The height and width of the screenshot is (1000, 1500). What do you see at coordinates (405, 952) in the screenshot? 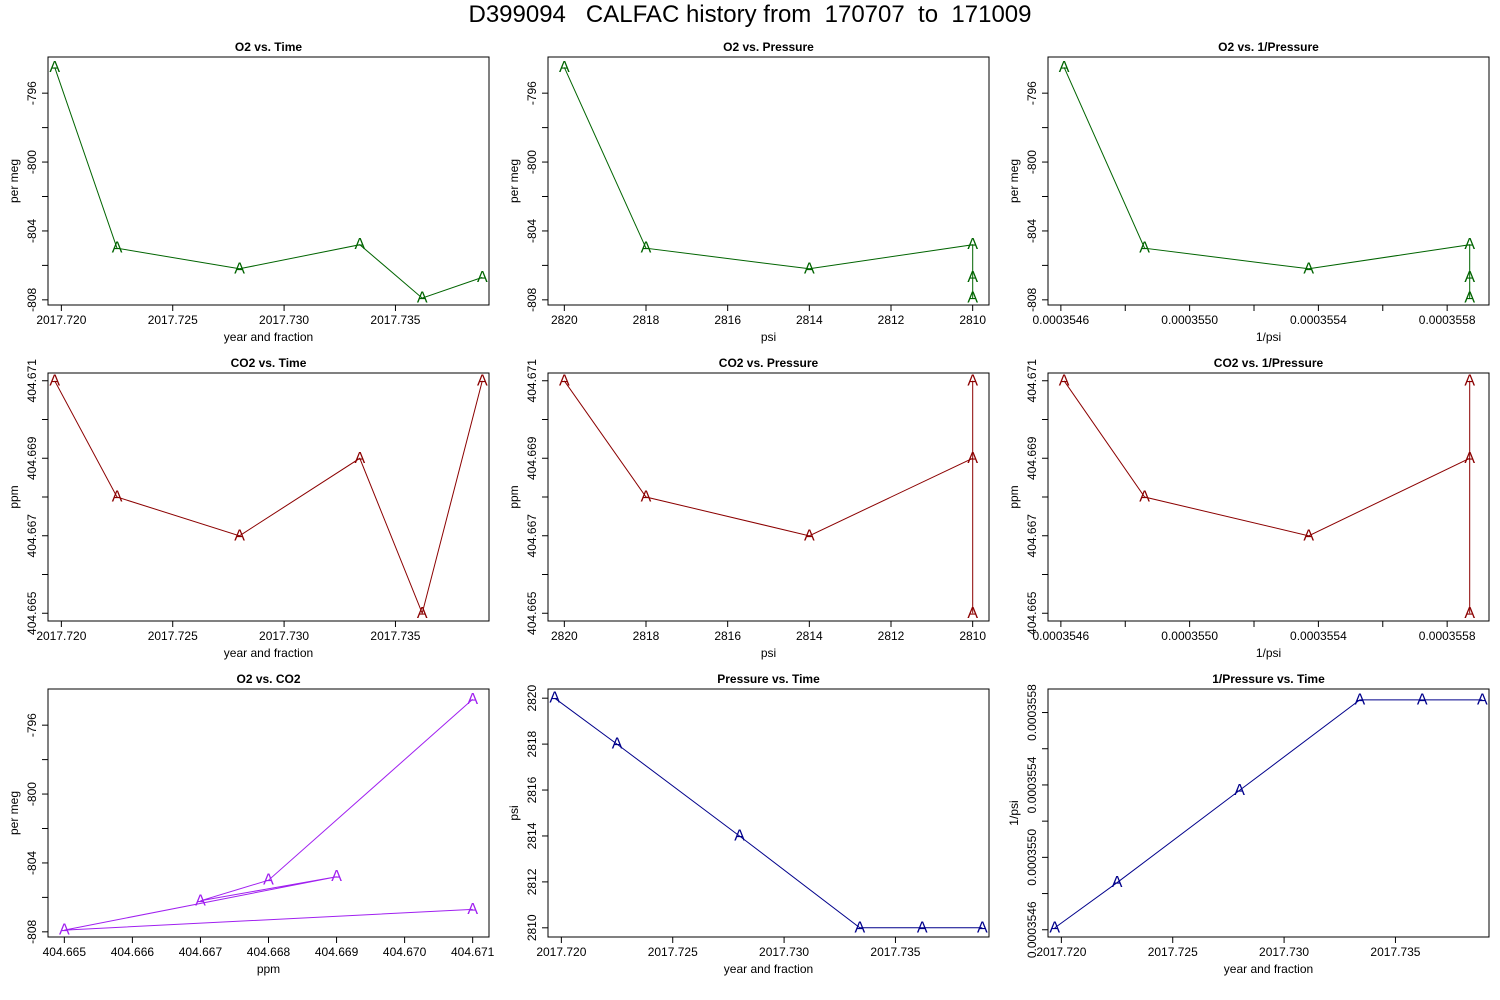
I see `x-tick-label: 404.670` at bounding box center [405, 952].